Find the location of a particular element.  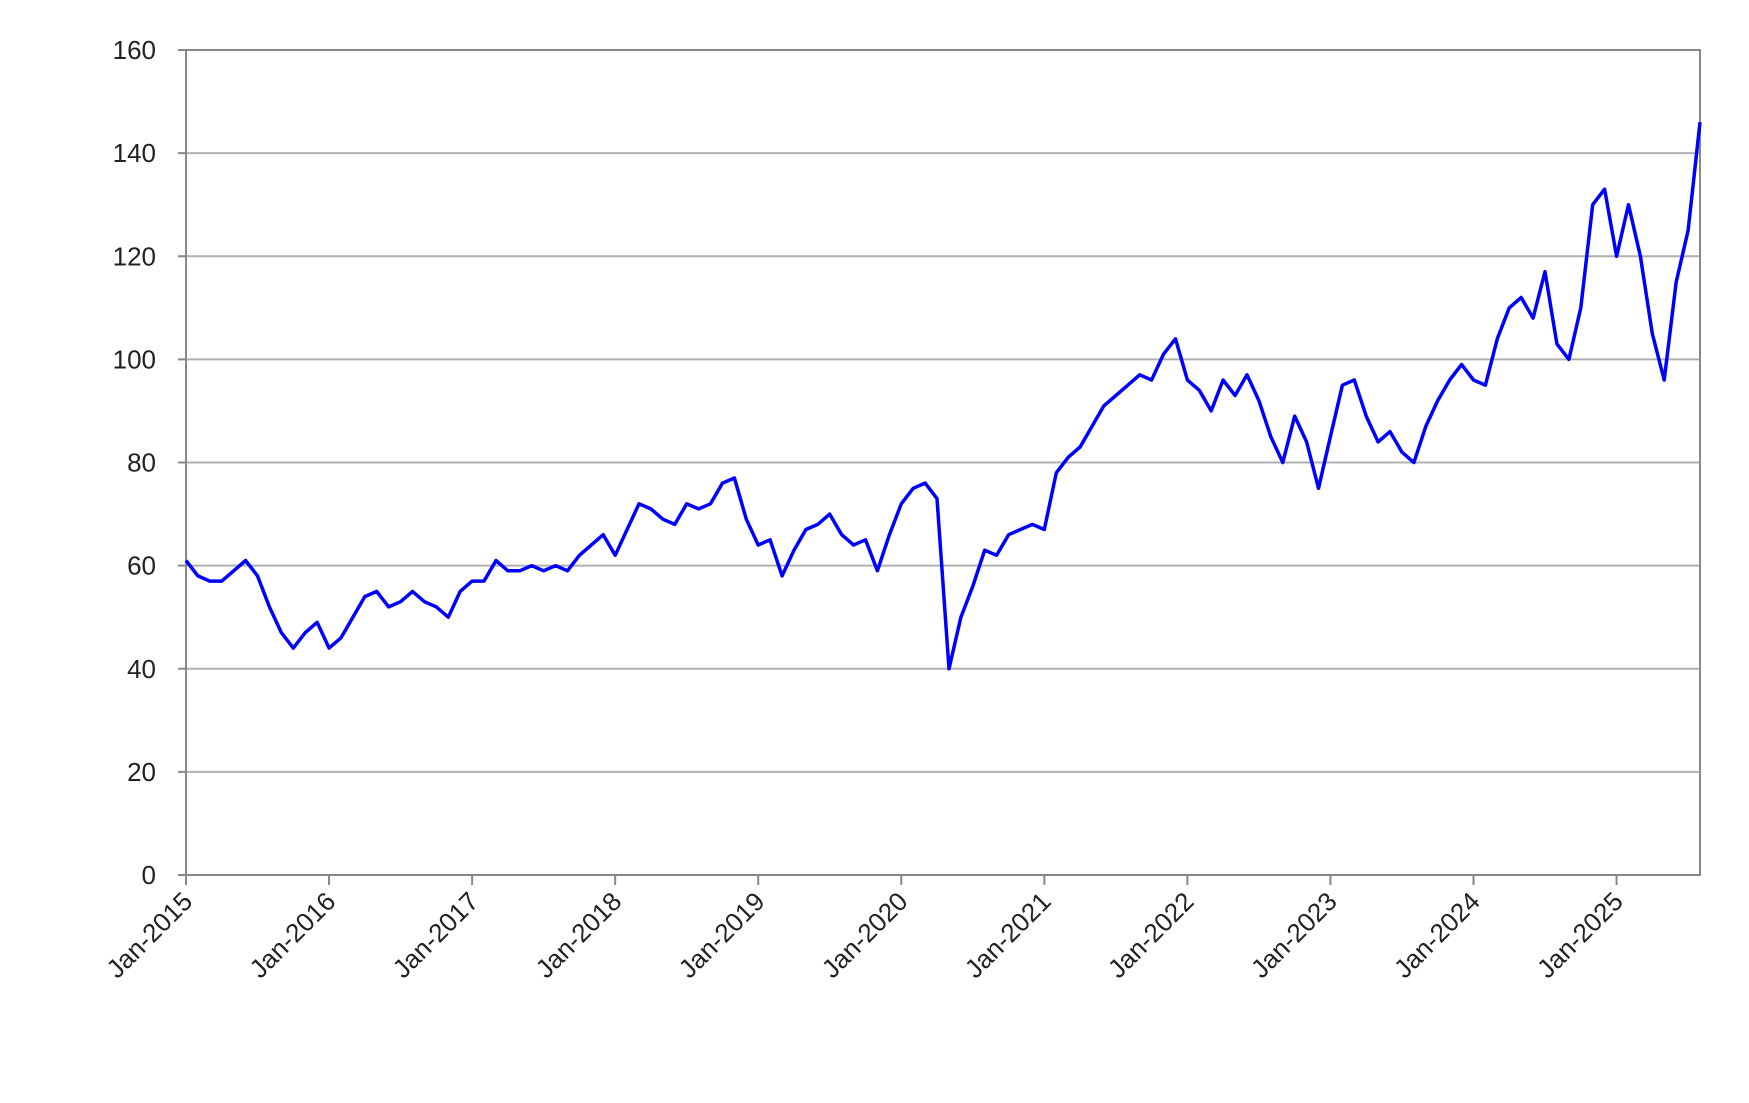

y-tick-label: 20 is located at coordinates (141, 772).